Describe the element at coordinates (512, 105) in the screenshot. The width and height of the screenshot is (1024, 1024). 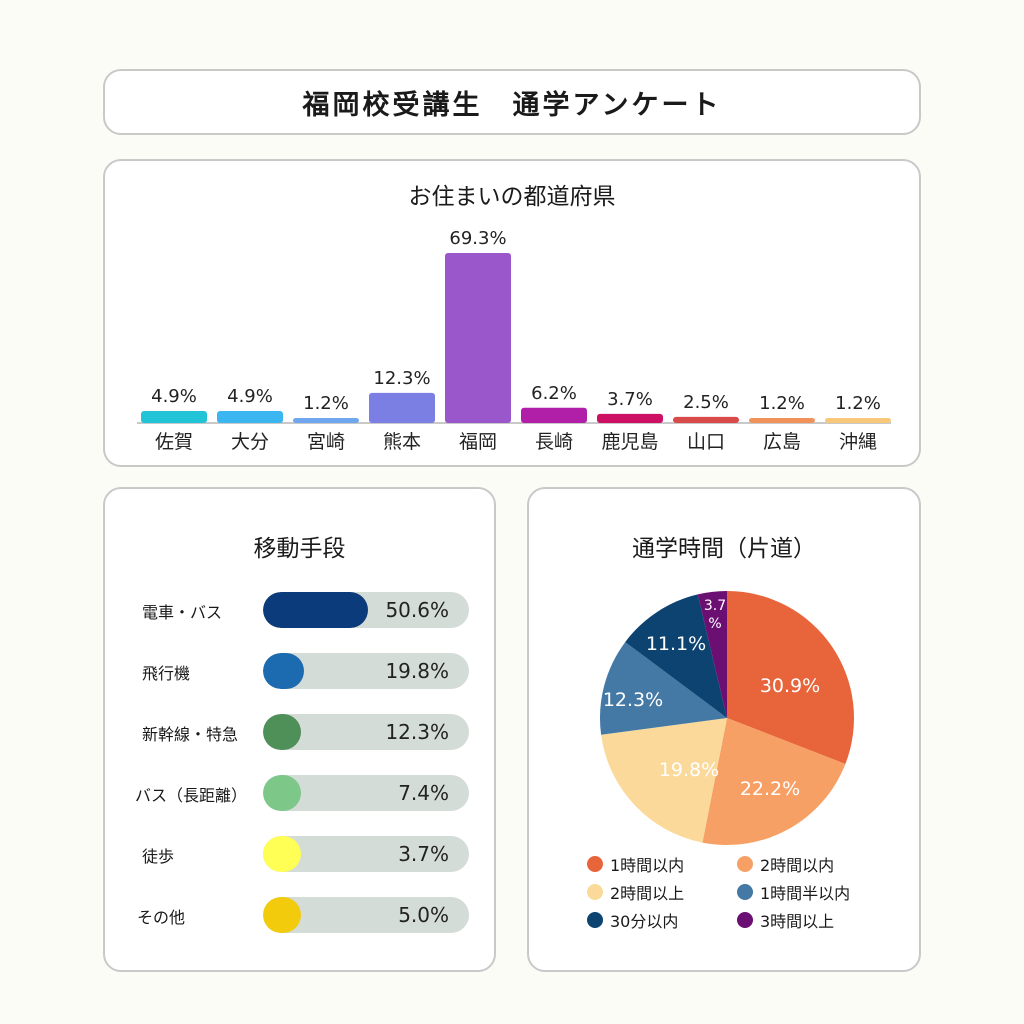
I see `page-title: 福岡校受講生 通学アンケート` at that location.